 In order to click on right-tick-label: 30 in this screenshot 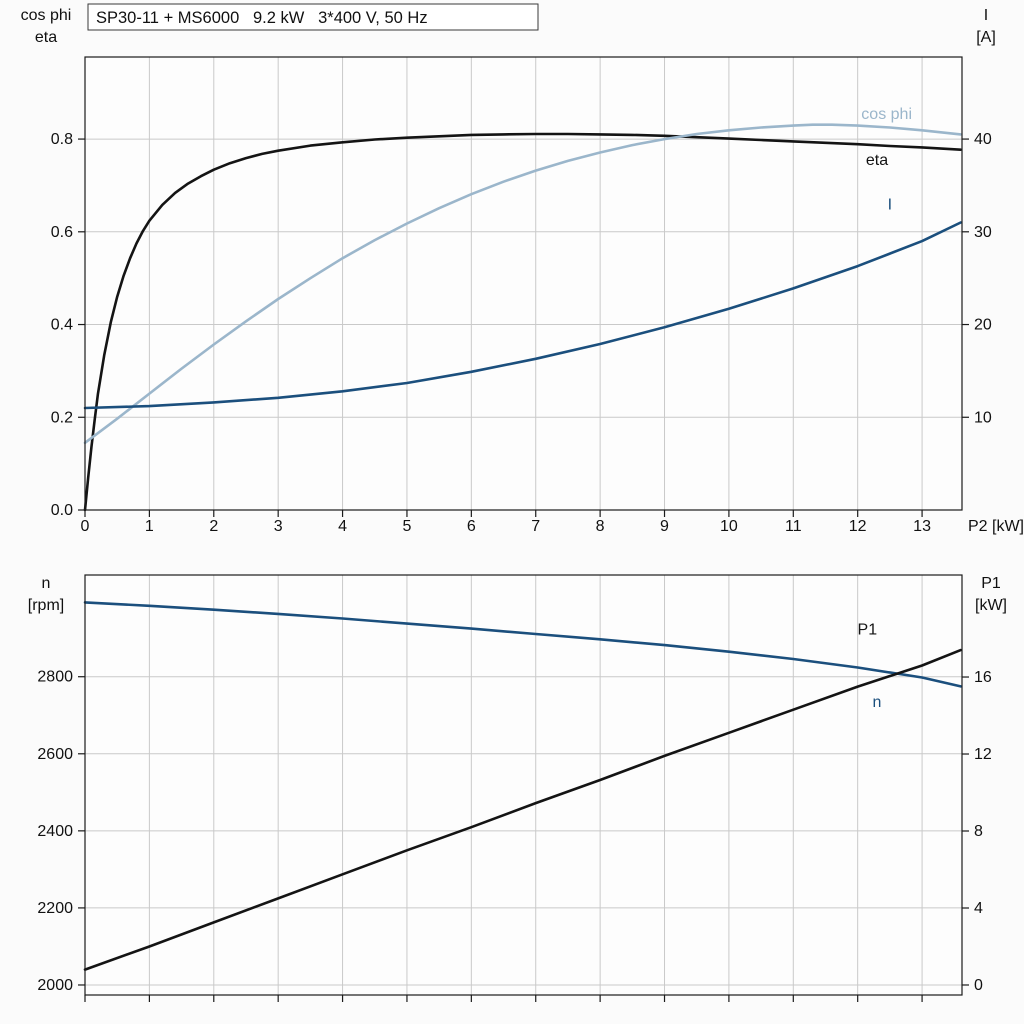, I will do `click(983, 232)`.